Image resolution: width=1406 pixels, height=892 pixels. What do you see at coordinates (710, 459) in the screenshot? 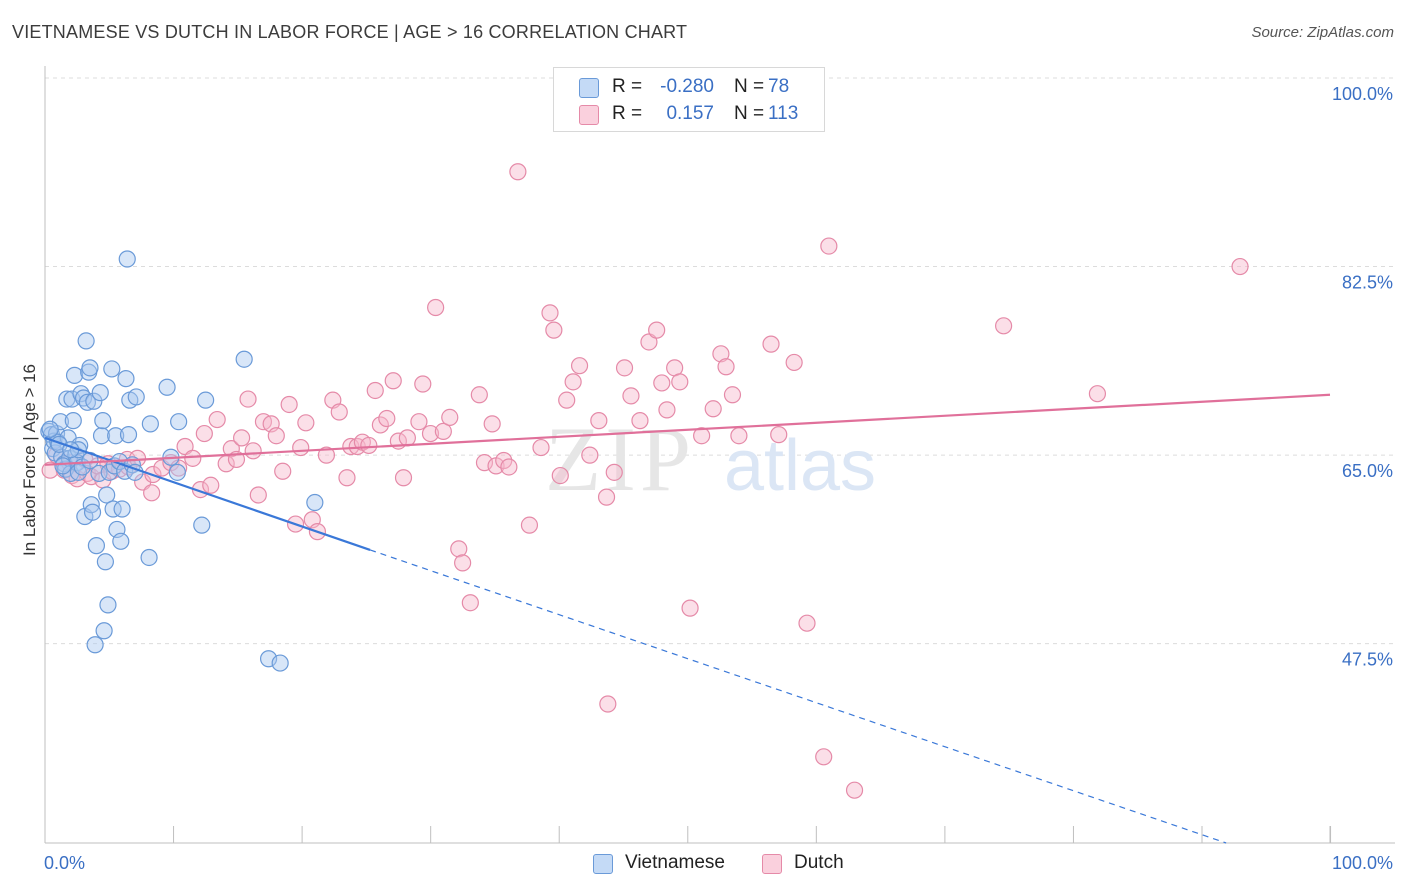
I see `watermark: ZIP atlas` at bounding box center [710, 459].